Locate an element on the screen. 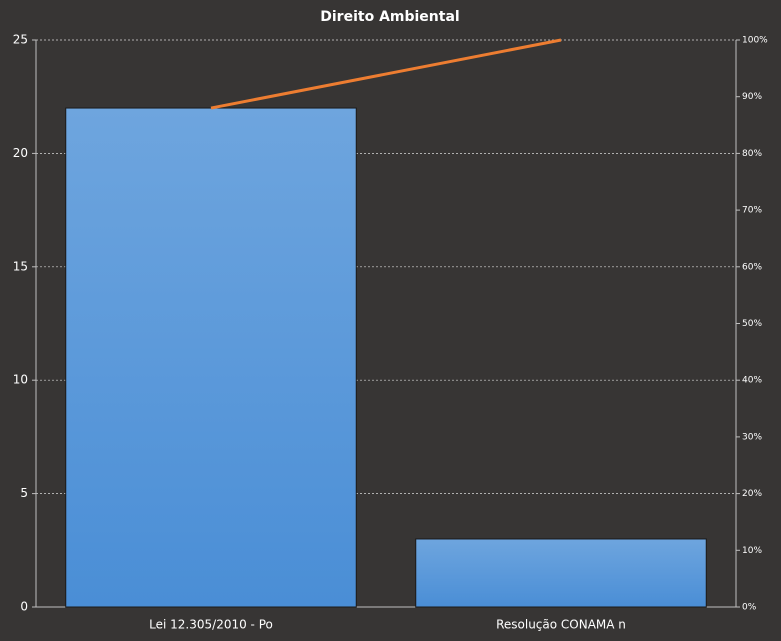 The image size is (781, 641). y-tick-label: 0 is located at coordinates (24, 607).